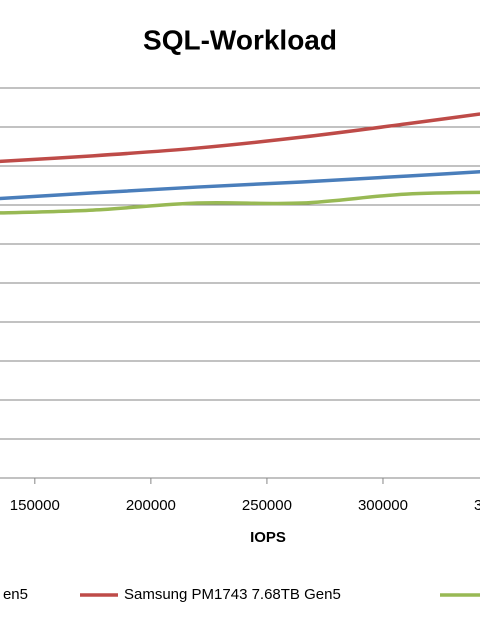 Image resolution: width=480 pixels, height=627 pixels. I want to click on x-tick-label: 350000, so click(477, 505).